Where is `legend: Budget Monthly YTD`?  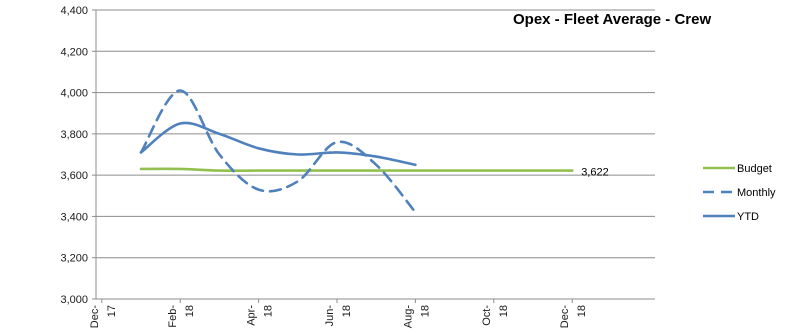 legend: Budget Monthly YTD is located at coordinates (739, 193).